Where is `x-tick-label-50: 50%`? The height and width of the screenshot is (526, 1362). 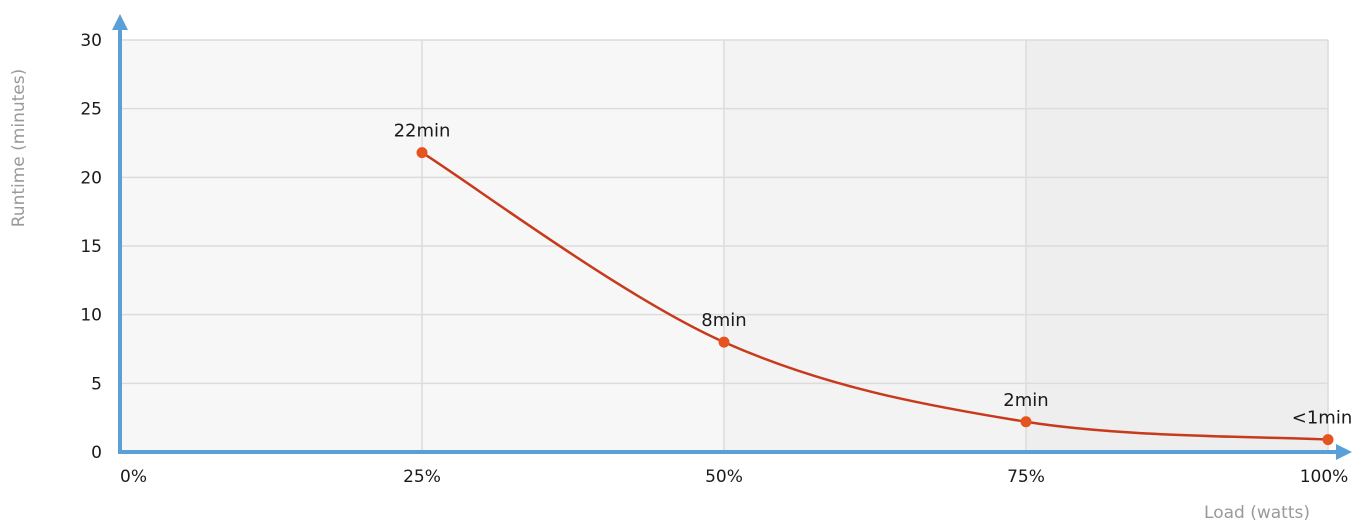
x-tick-label-50: 50% is located at coordinates (724, 477).